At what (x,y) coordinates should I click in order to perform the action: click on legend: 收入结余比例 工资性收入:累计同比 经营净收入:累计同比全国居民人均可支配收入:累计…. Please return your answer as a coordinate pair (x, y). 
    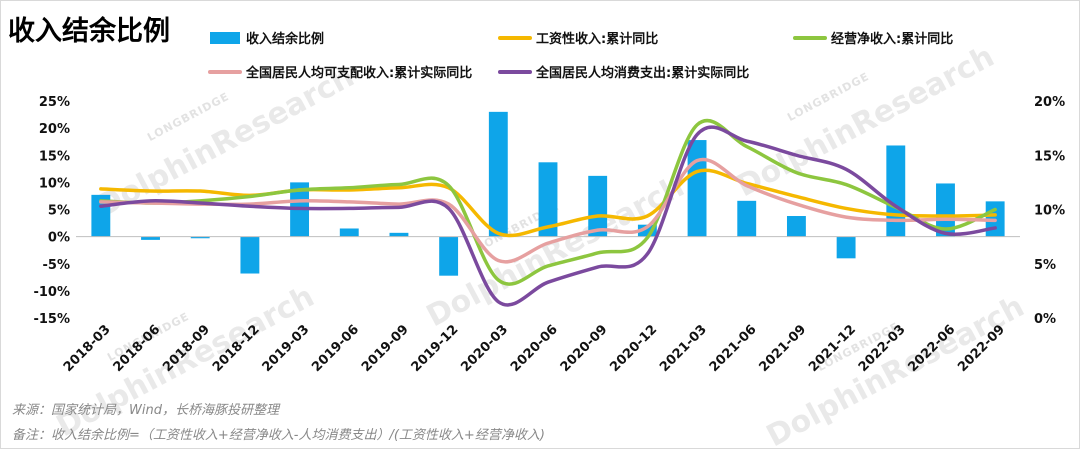
    Looking at the image, I should click on (580, 56).